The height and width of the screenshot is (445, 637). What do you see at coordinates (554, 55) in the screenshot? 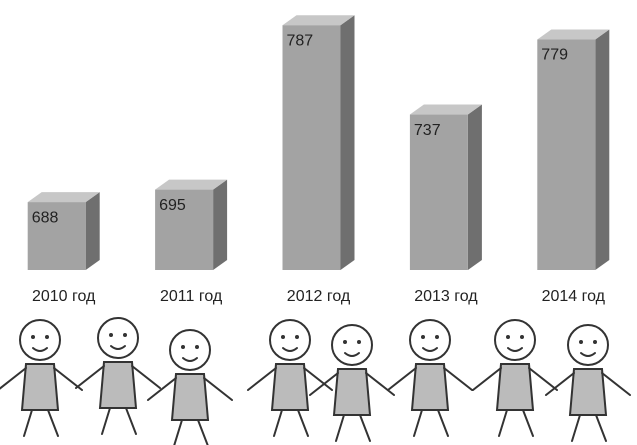
I see `value-label: 779` at bounding box center [554, 55].